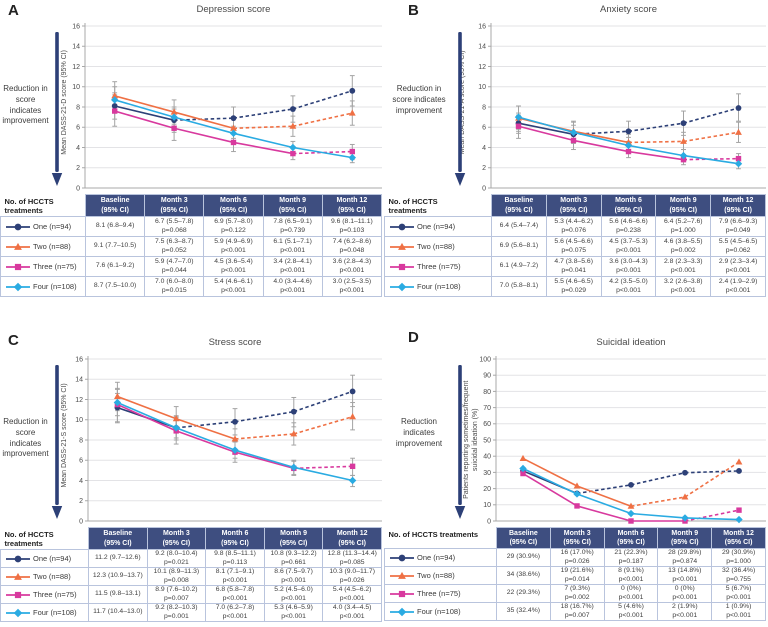 The width and height of the screenshot is (768, 627). I want to click on improvement-annotation: Reduction in score indicates improvement, so click(25, 438).